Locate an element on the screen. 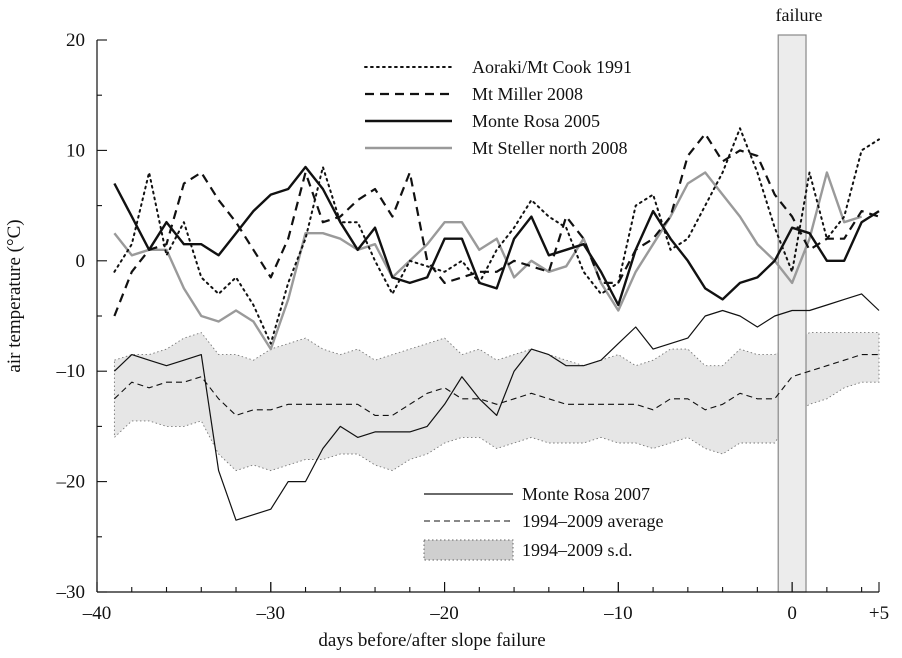 The width and height of the screenshot is (902, 658). y-tick-label: 10 is located at coordinates (75, 150).